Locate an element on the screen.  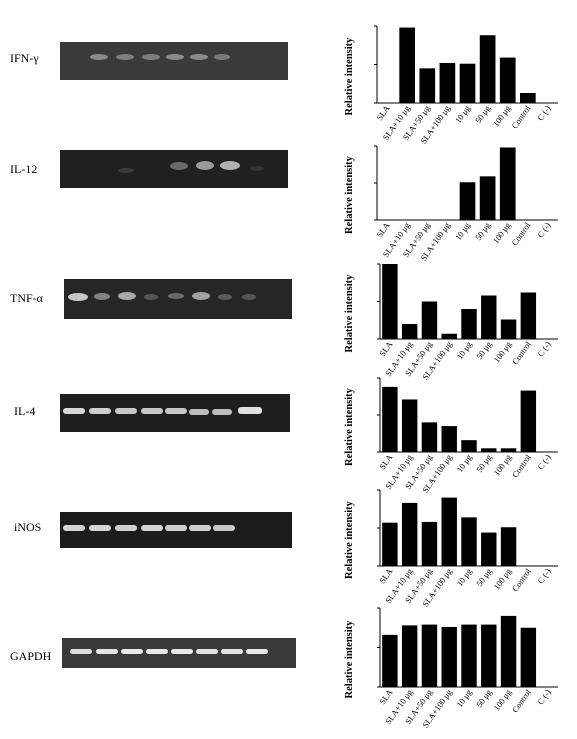
gel-image-inos is located at coordinates (176, 530).